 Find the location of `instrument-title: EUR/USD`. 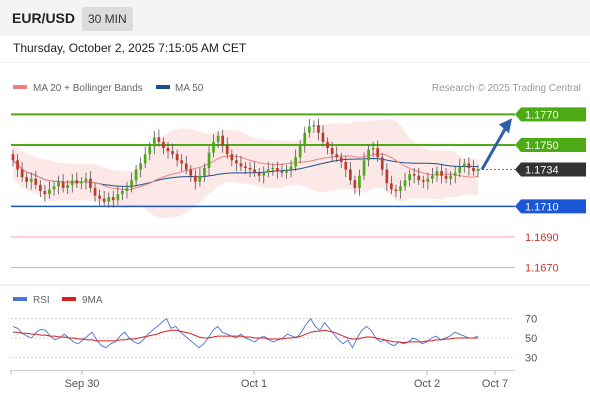

instrument-title: EUR/USD is located at coordinates (44, 18).